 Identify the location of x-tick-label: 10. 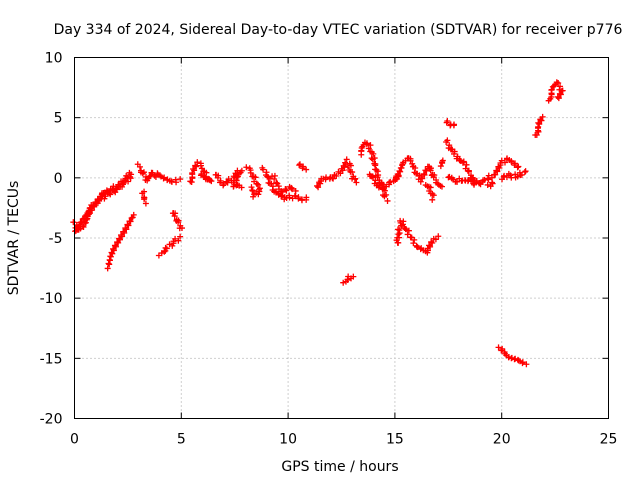
(288, 440).